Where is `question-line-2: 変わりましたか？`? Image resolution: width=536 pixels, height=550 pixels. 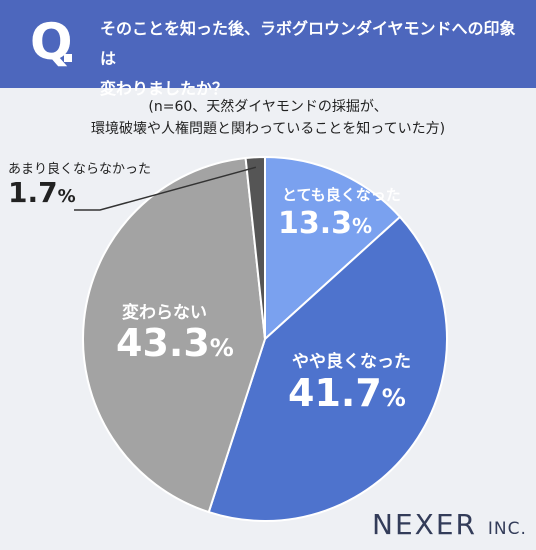 question-line-2: 変わりましたか？ is located at coordinates (164, 88).